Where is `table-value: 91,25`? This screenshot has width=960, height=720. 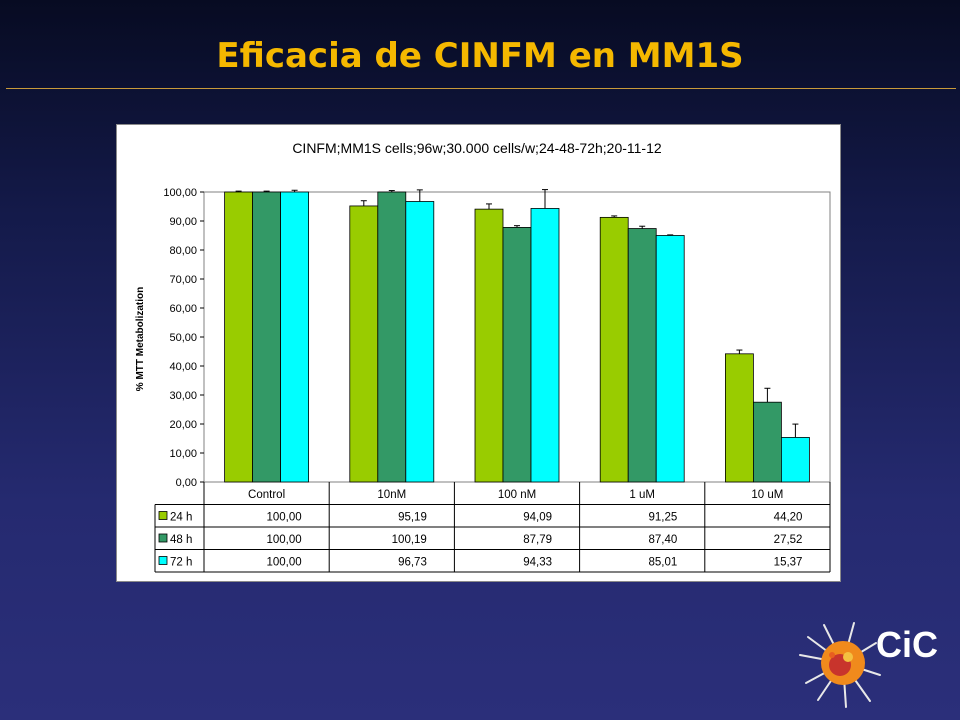
table-value: 91,25 is located at coordinates (662, 518).